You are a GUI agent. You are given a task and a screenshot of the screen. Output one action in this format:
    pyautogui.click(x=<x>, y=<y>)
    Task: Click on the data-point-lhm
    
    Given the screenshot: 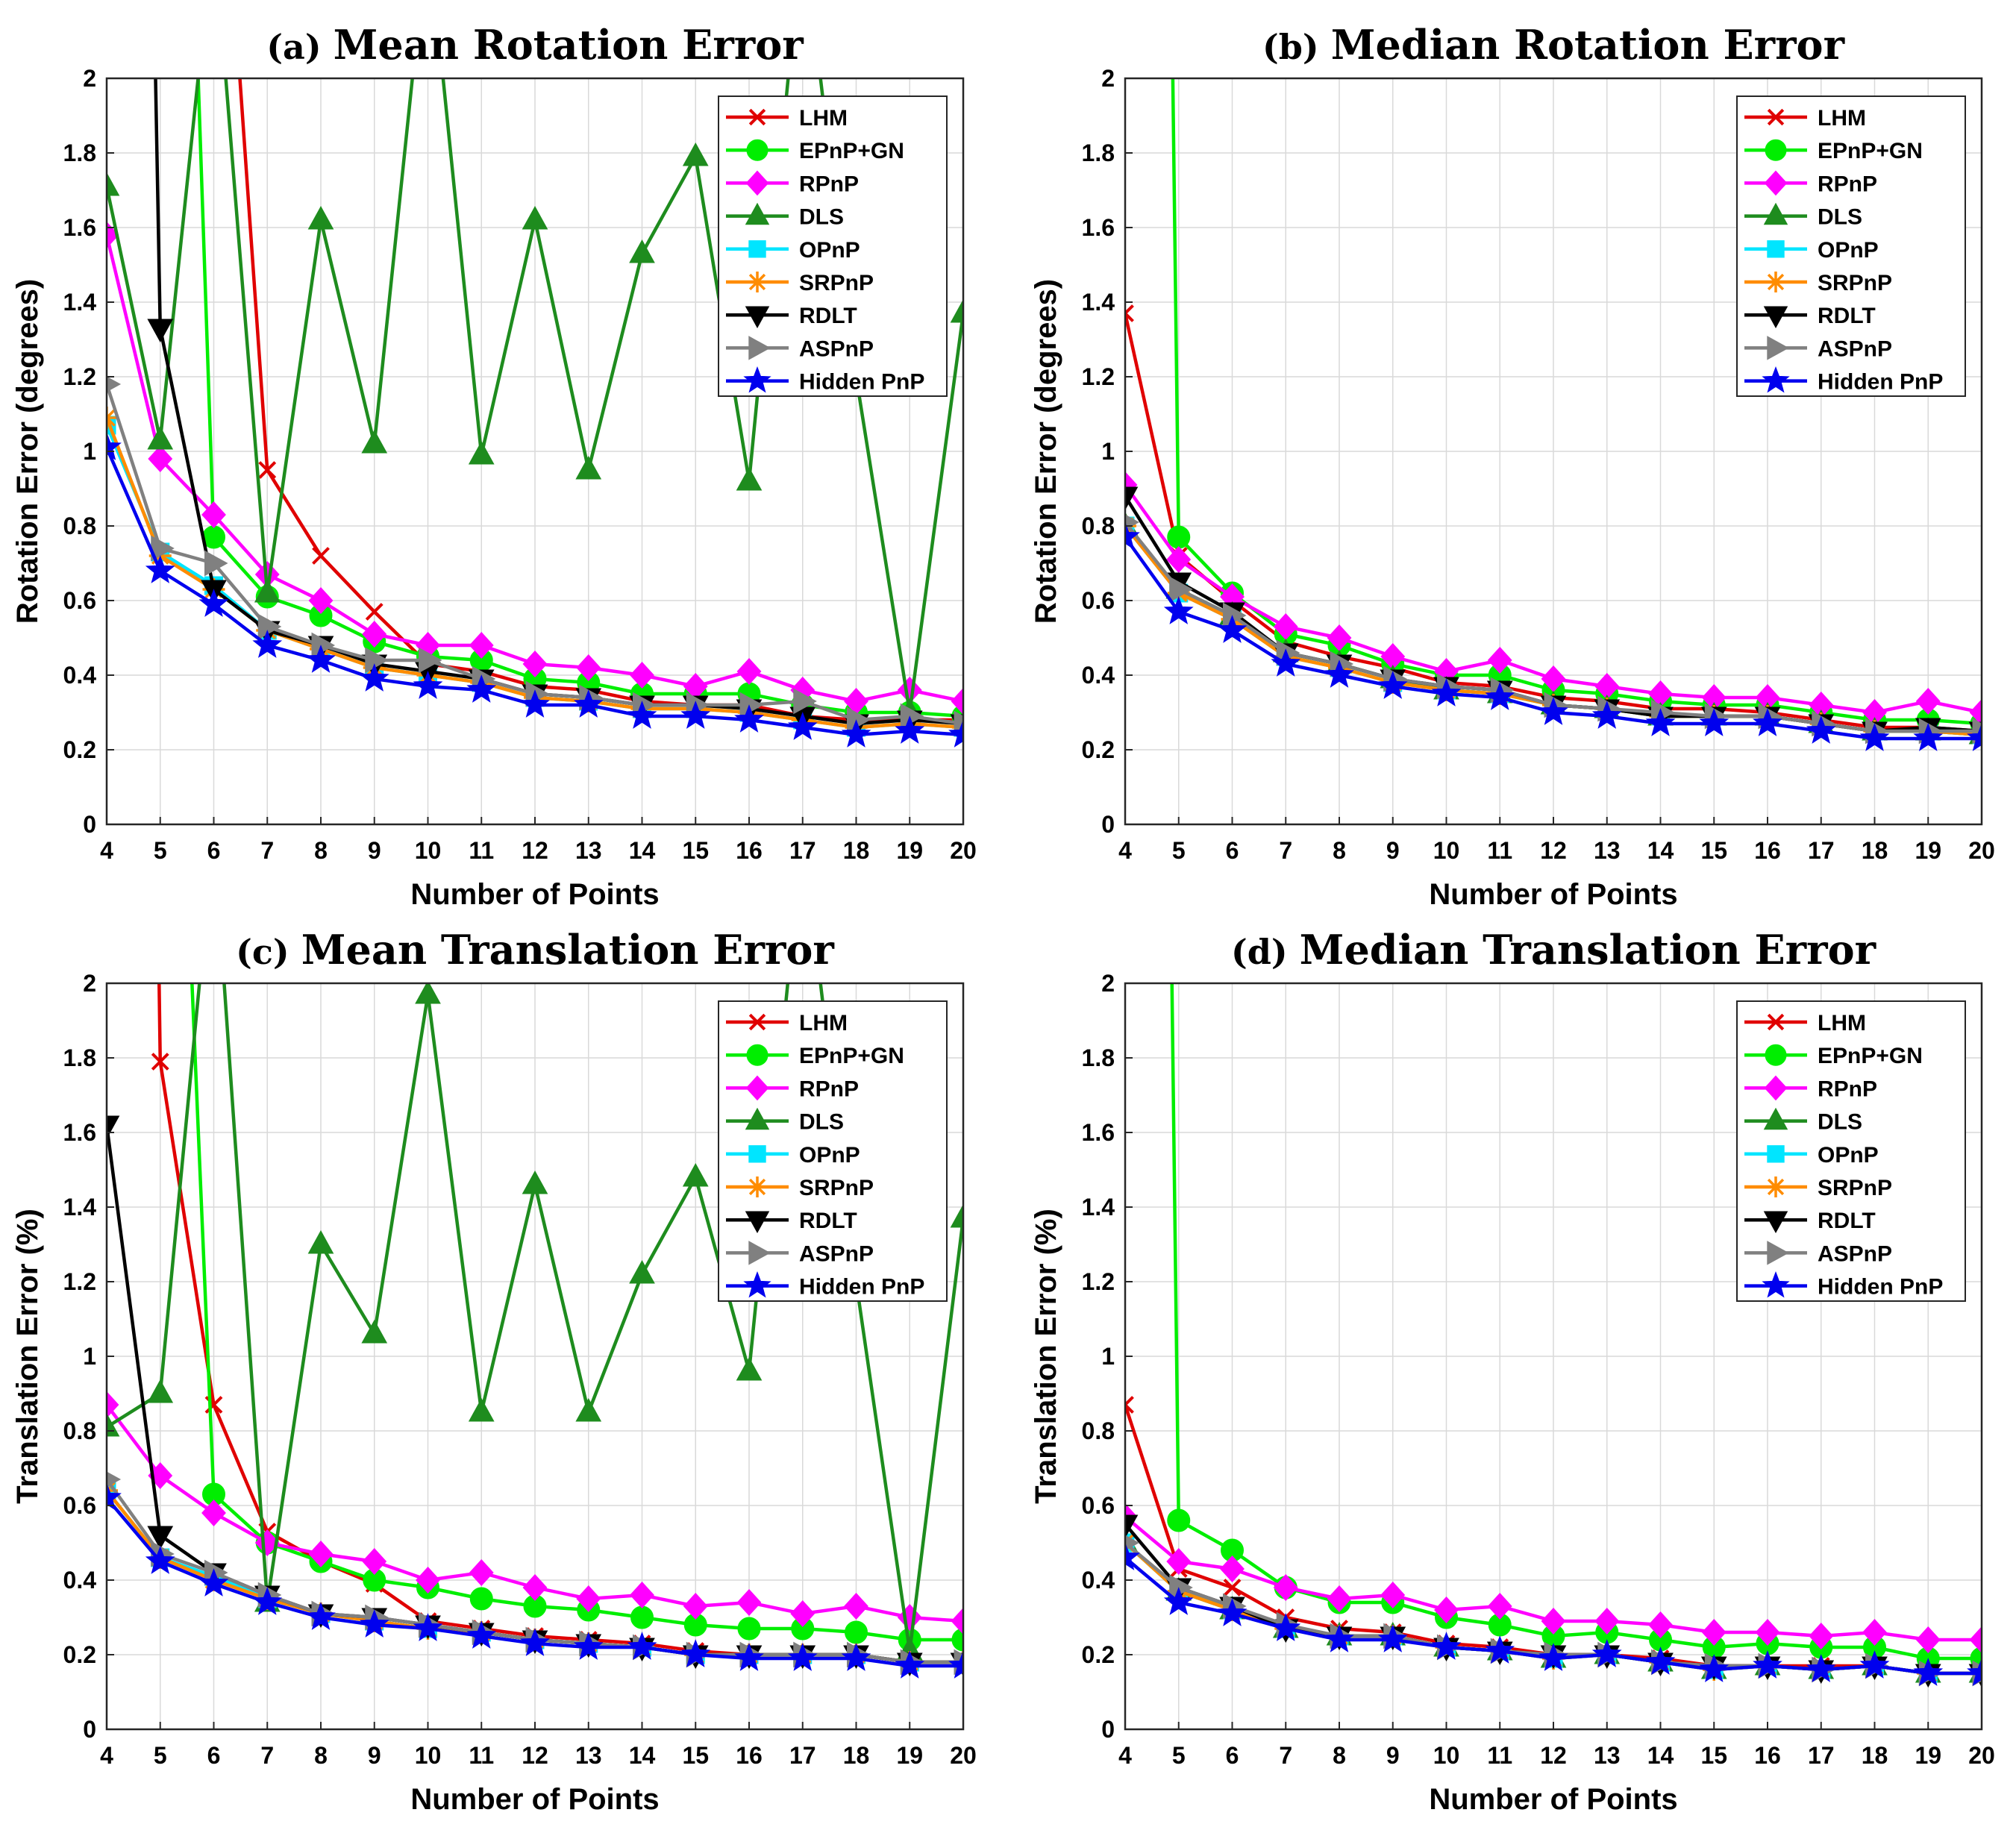 What is the action you would take?
    pyautogui.click(x=160, y=1062)
    